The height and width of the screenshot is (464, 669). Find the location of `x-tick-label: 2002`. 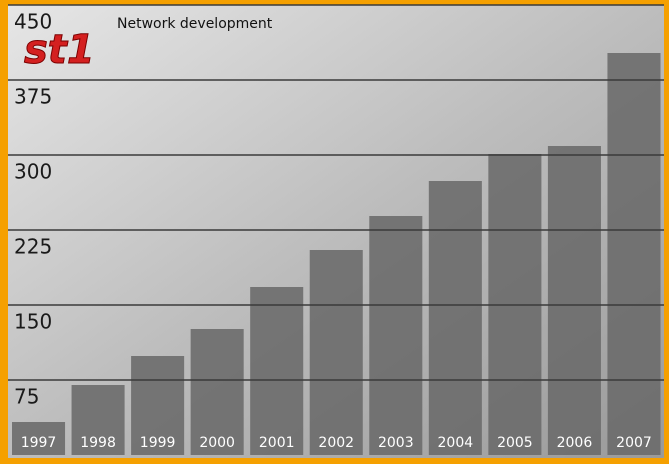

x-tick-label: 2002 is located at coordinates (336, 443).